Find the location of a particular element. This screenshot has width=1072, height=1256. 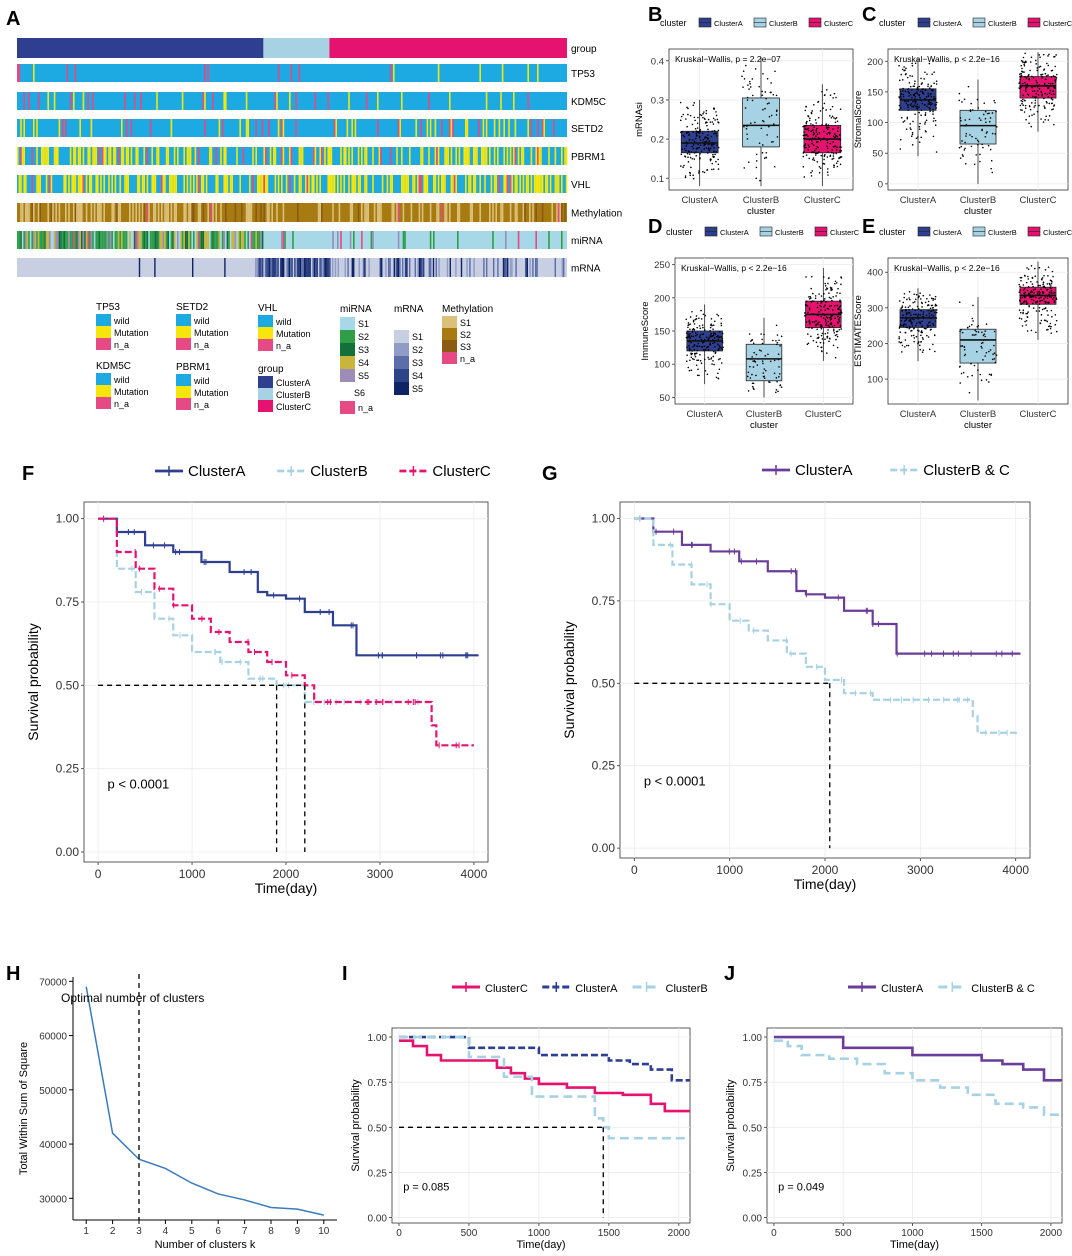

x-tick-label: 8 is located at coordinates (271, 1231).